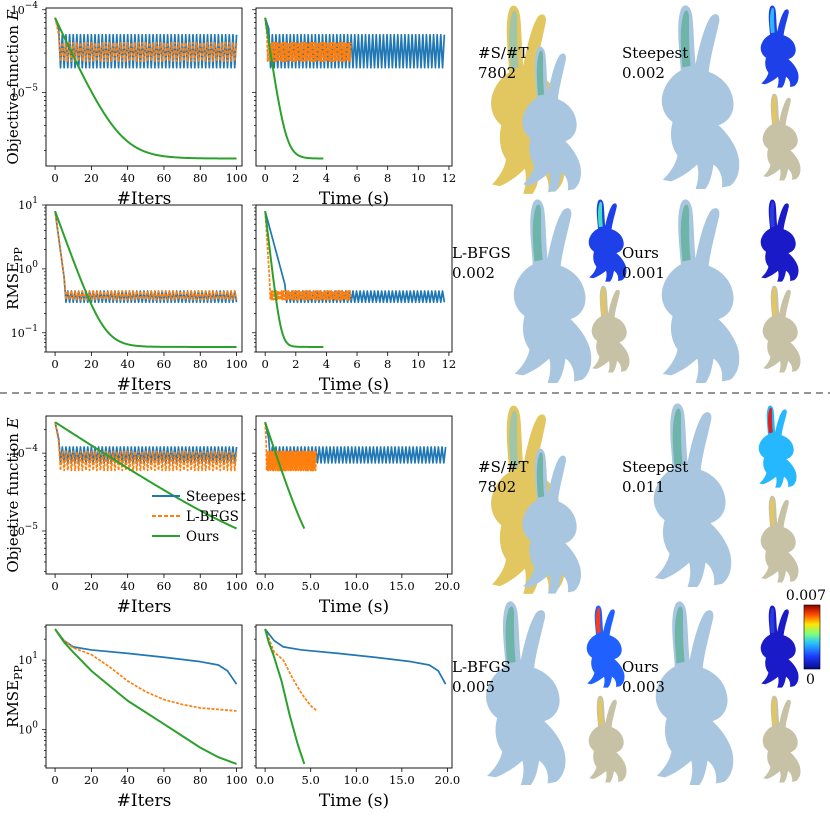 Image resolution: width=830 pixels, height=825 pixels. What do you see at coordinates (810, 680) in the screenshot?
I see `colorbar-min-label: 0` at bounding box center [810, 680].